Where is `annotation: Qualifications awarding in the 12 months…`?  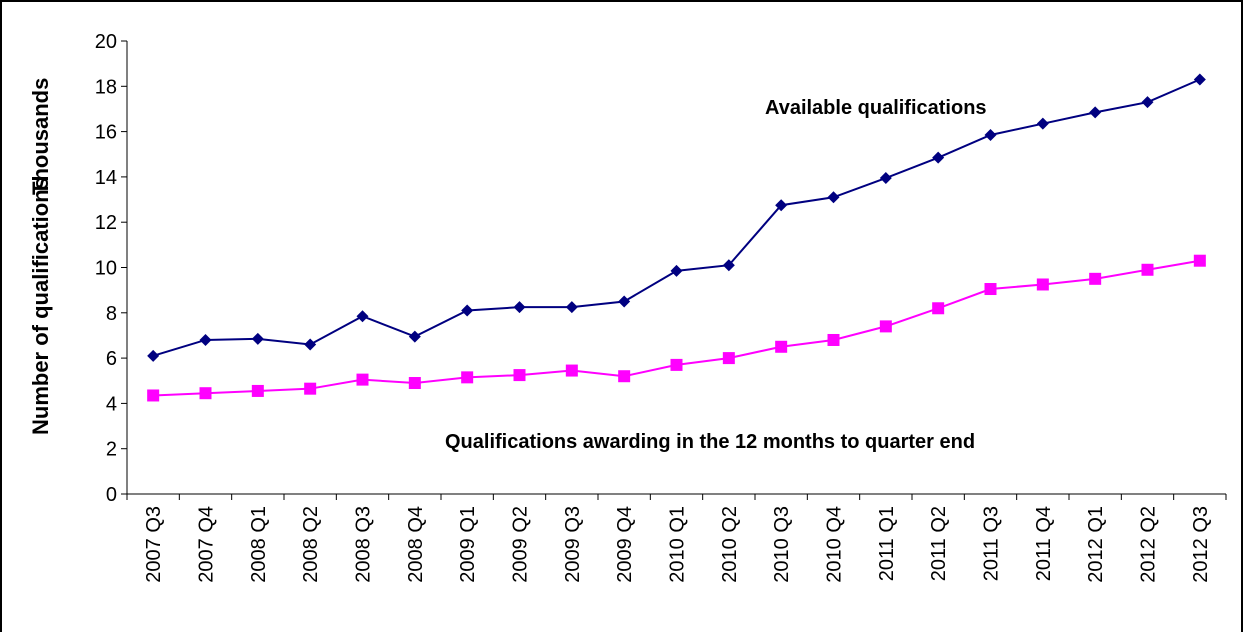
annotation: Qualifications awarding in the 12 months… is located at coordinates (710, 442).